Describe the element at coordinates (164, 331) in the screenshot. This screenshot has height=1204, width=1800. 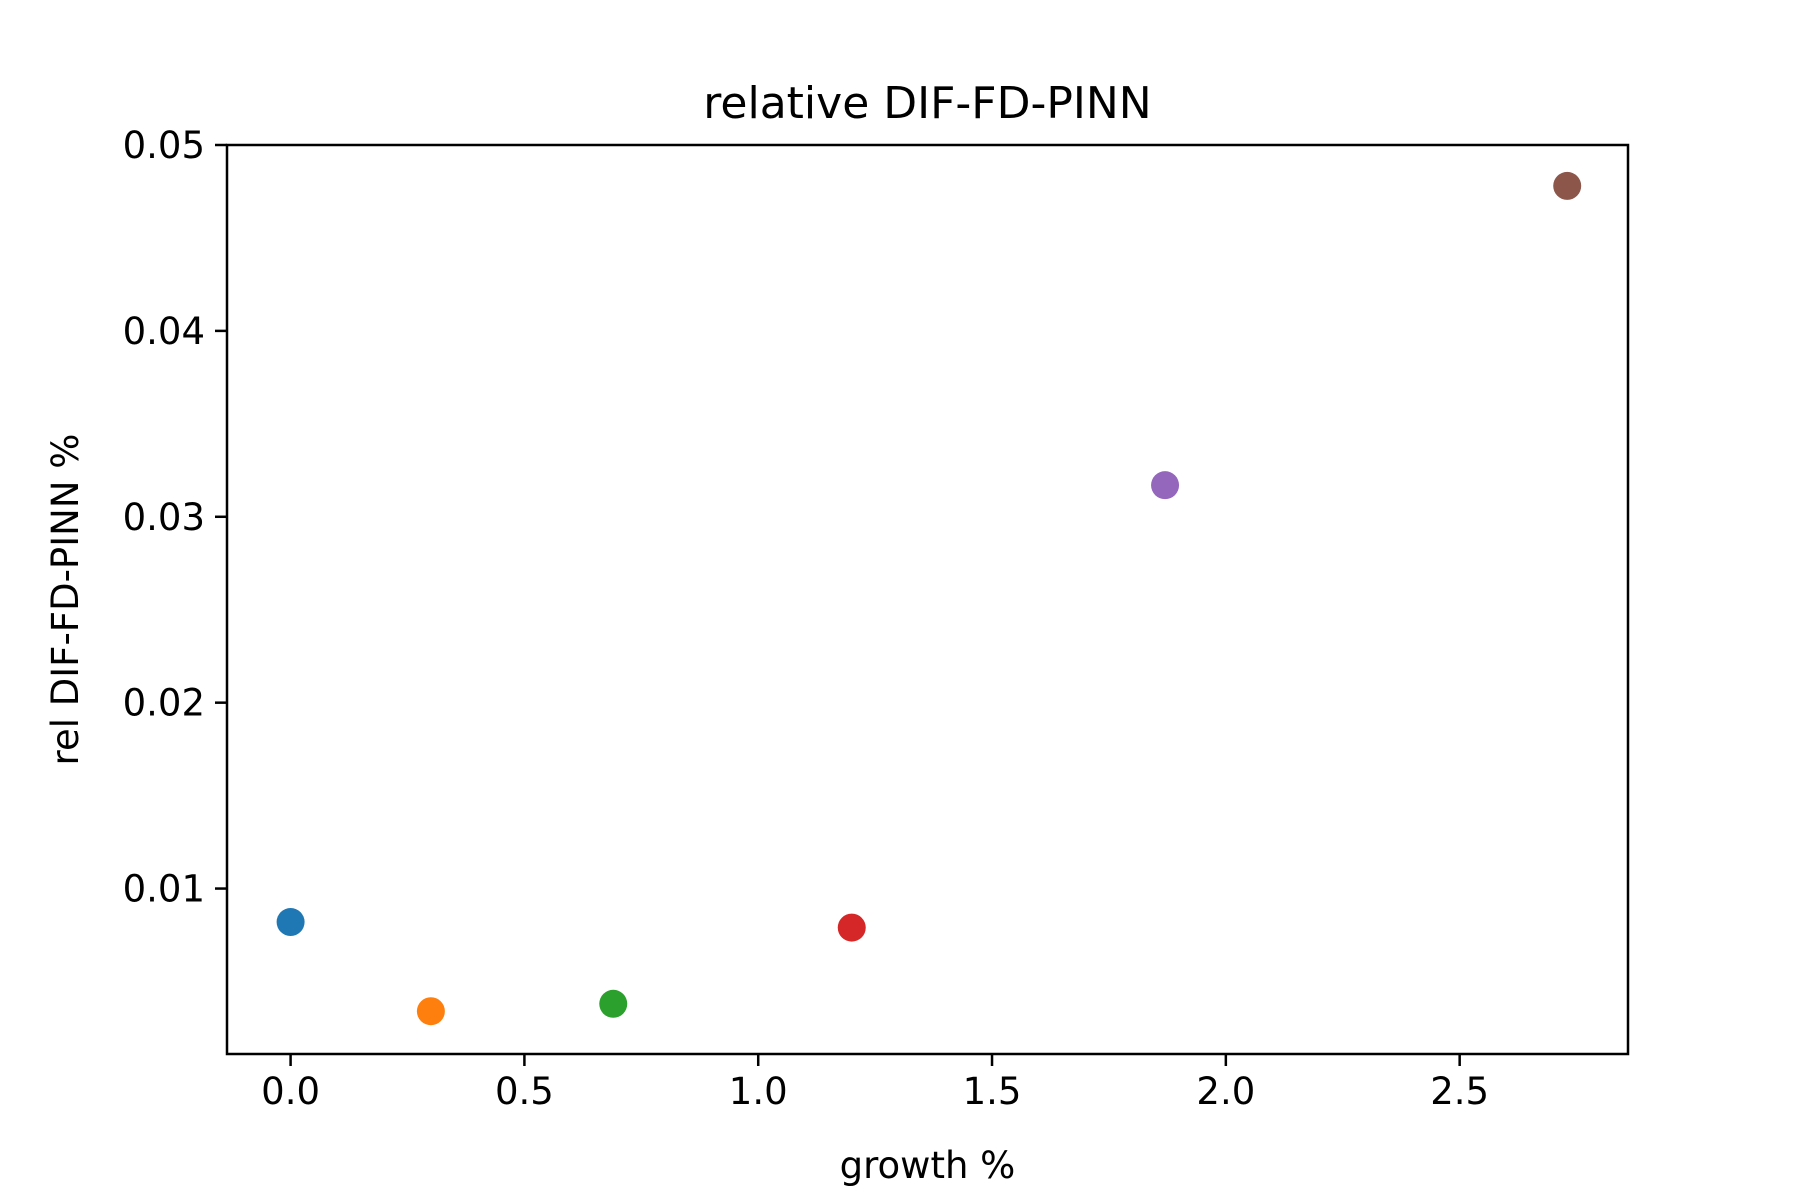
I see `y-tick-label: 0.04` at that location.